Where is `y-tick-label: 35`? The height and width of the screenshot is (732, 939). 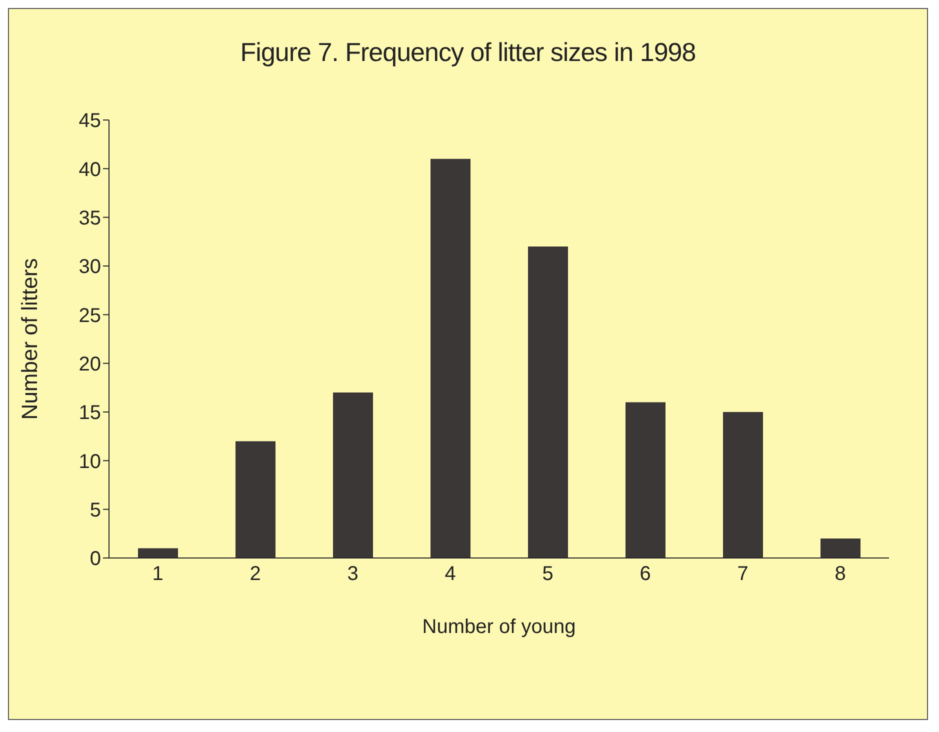
y-tick-label: 35 is located at coordinates (89, 218).